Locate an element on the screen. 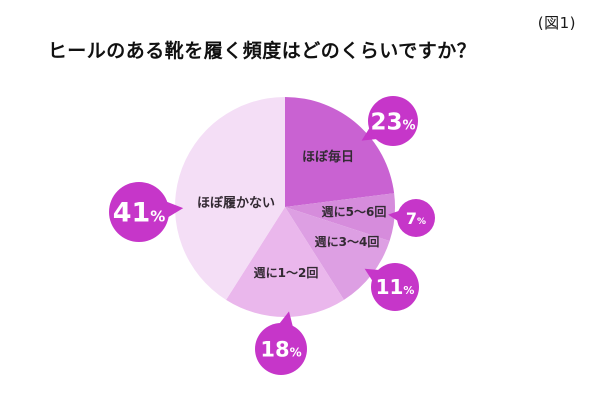  callout-value-4: 41% is located at coordinates (139, 213).